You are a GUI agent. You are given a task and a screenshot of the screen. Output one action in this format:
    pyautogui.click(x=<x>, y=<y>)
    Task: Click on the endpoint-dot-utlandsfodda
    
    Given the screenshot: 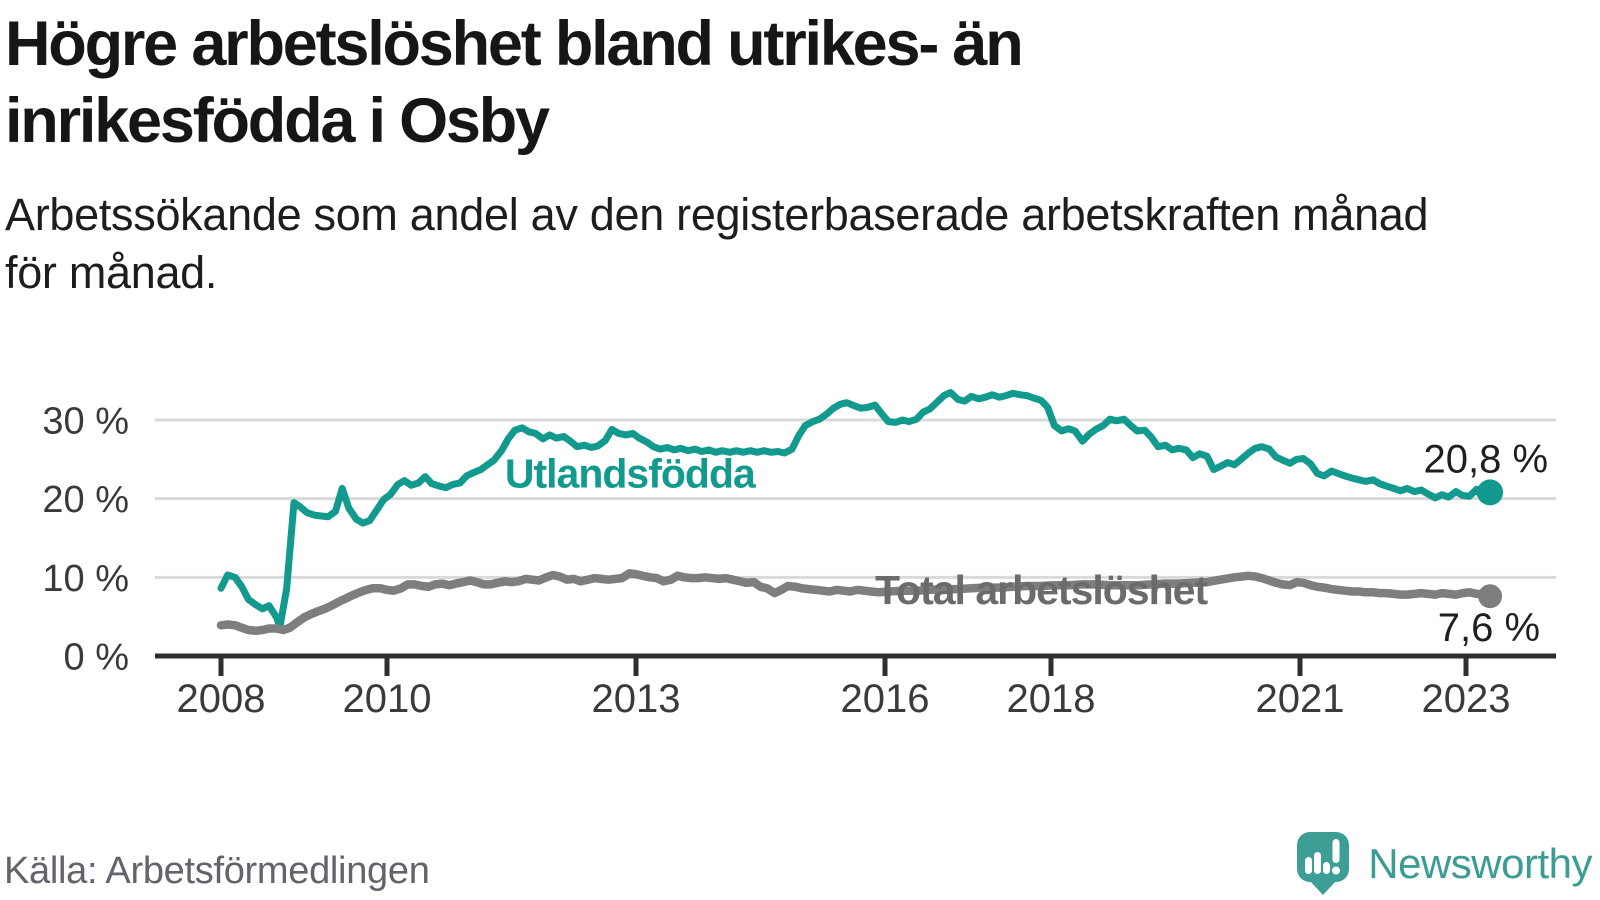 What is the action you would take?
    pyautogui.click(x=1490, y=492)
    